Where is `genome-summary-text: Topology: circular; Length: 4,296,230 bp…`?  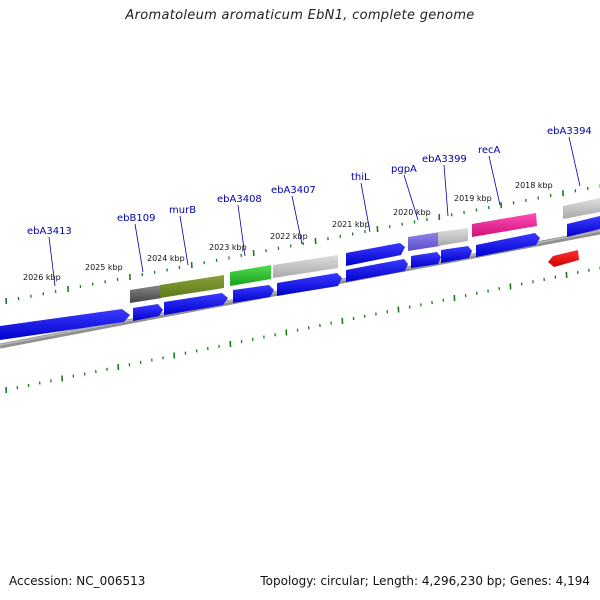
genome-summary-text: Topology: circular; Length: 4,296,230 bp… is located at coordinates (425, 581).